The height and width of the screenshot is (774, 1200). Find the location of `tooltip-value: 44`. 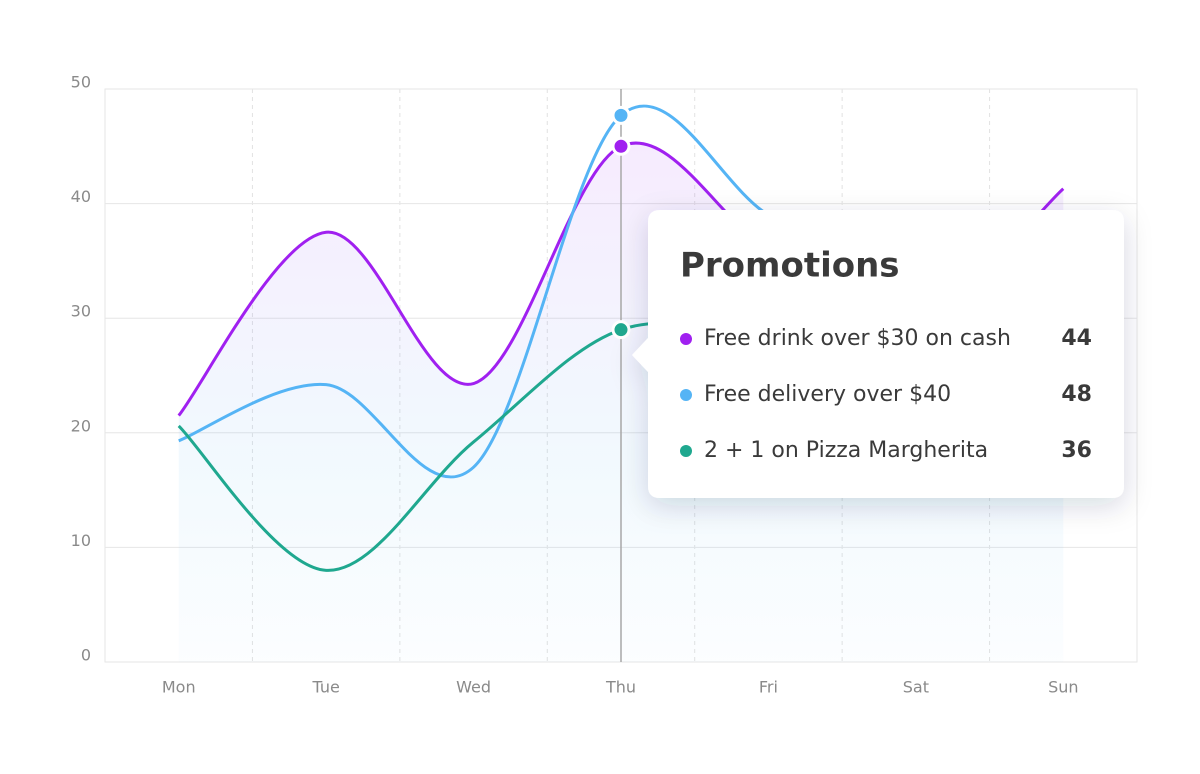

tooltip-value: 44 is located at coordinates (1076, 338).